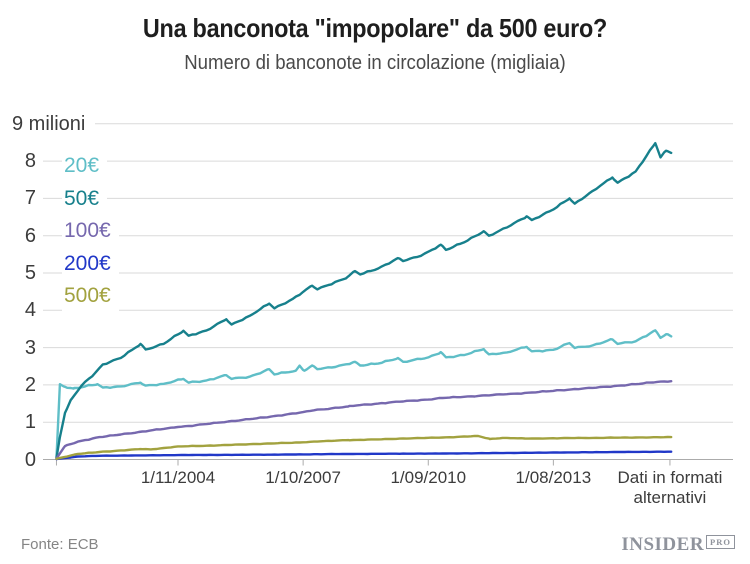 The width and height of the screenshot is (750, 564). I want to click on legend-item-500-euro: 500€, so click(90, 296).